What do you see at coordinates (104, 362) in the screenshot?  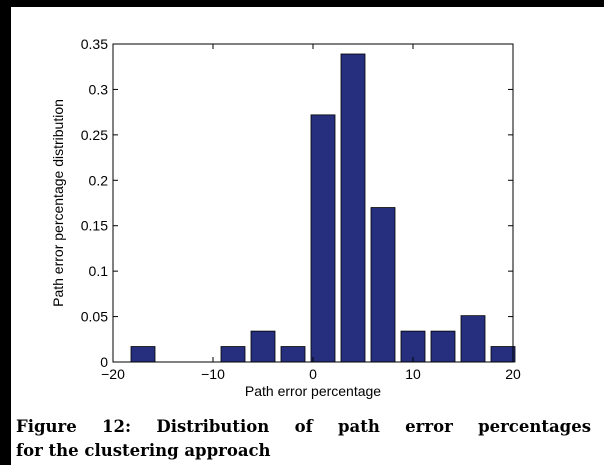 I see `y-tick-label: 0` at bounding box center [104, 362].